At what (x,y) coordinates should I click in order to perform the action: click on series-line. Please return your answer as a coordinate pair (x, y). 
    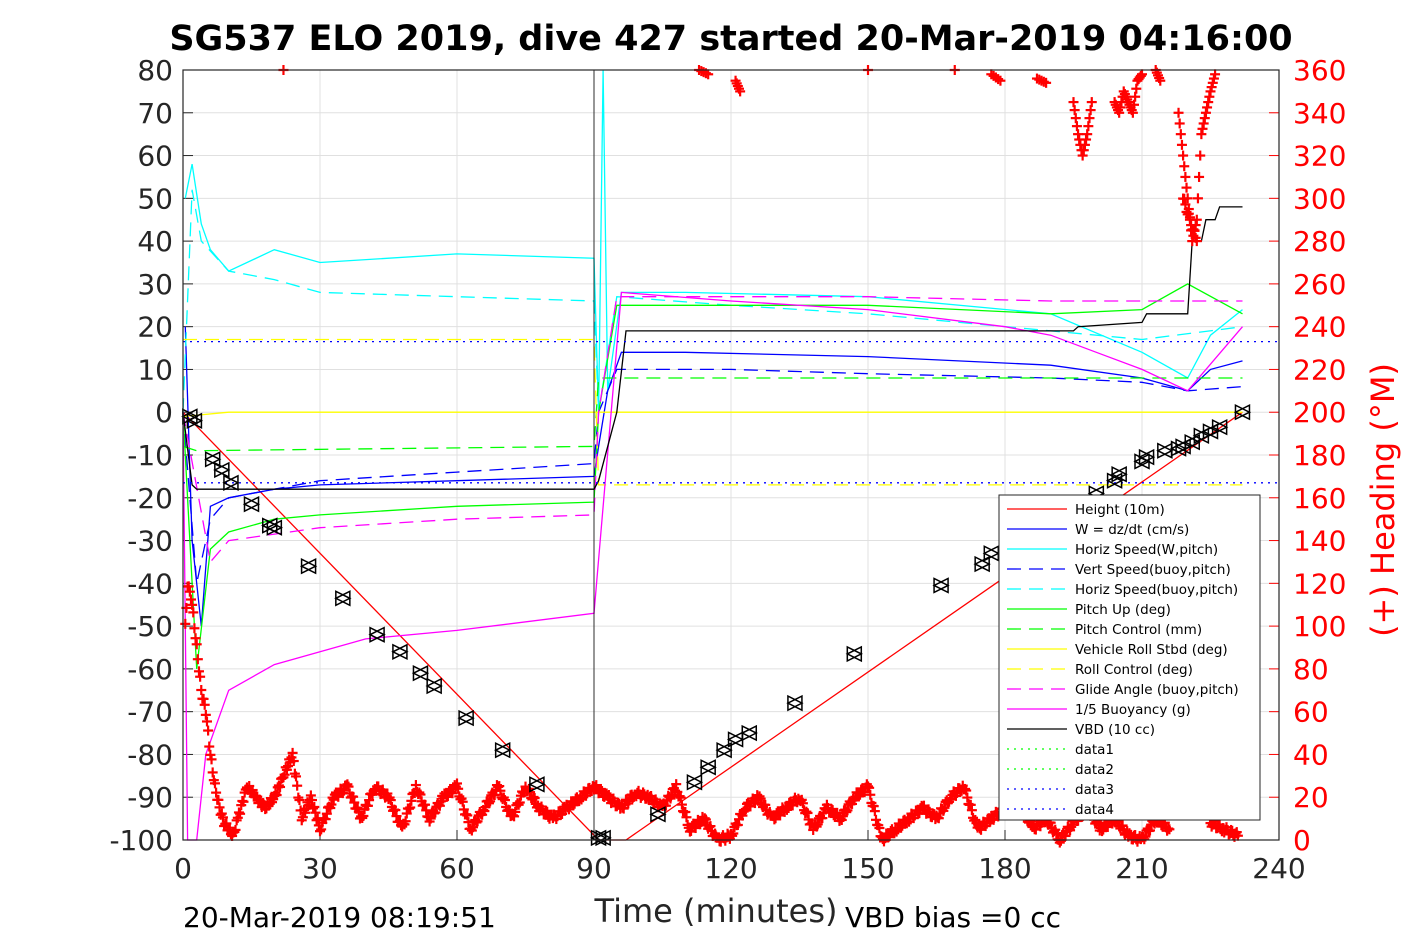
    Looking at the image, I should click on (712, 414).